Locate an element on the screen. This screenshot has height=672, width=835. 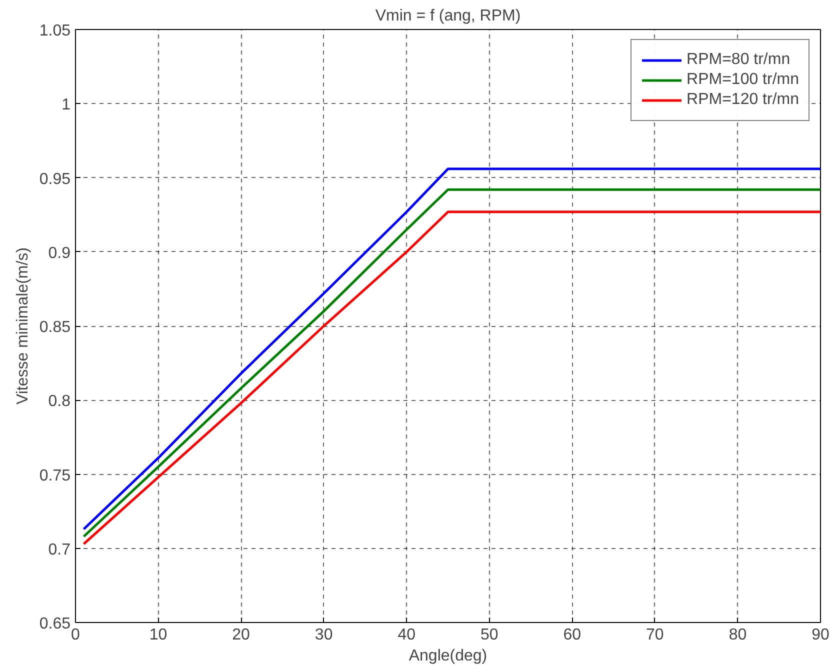
legend-label: RPM=100 tr/mn is located at coordinates (742, 80).